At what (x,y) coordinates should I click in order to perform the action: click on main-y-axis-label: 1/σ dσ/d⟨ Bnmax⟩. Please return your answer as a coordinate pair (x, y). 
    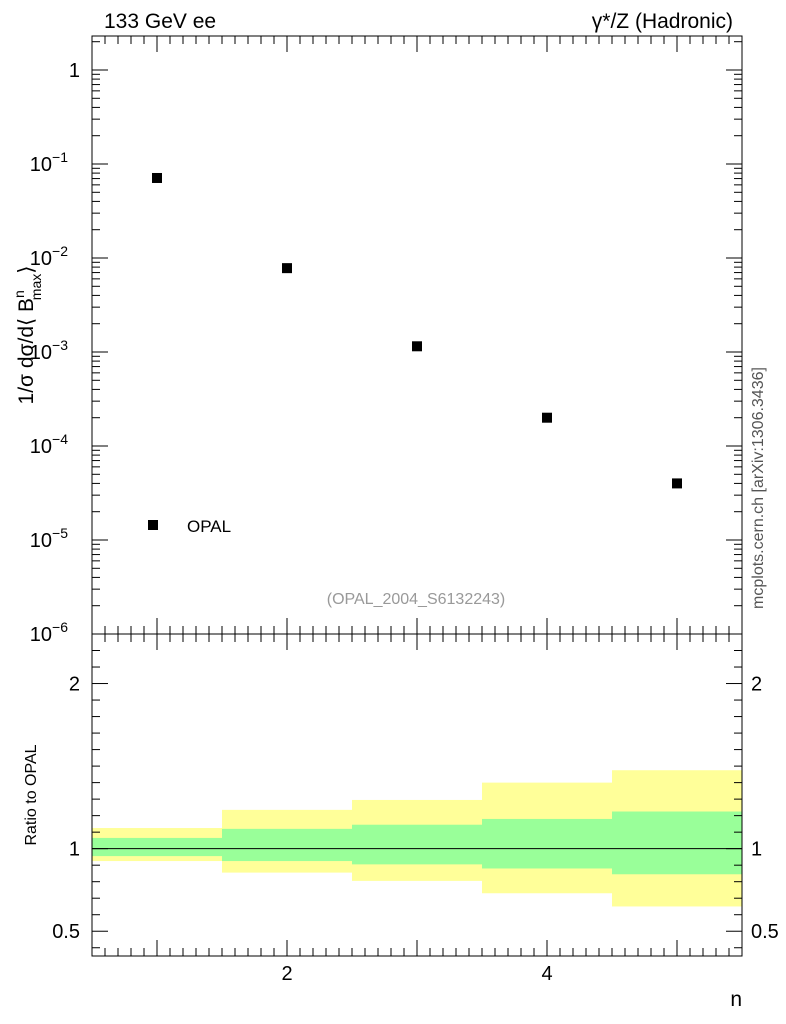
    Looking at the image, I should click on (27, 335).